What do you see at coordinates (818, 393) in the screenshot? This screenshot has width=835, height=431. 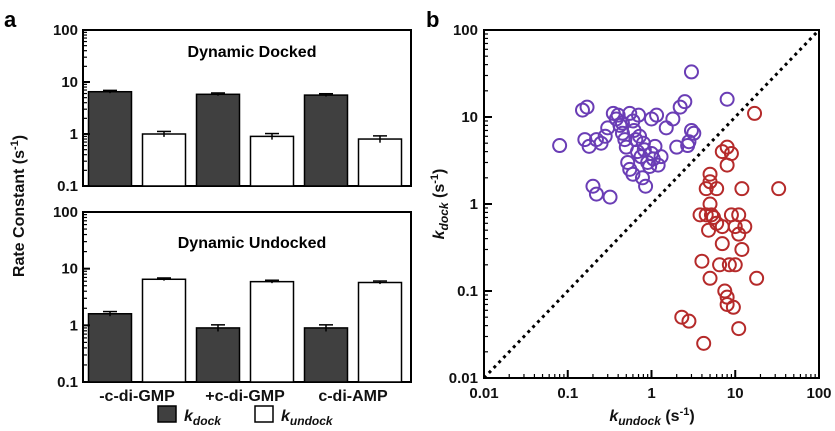 I see `x-tick-label: 100` at bounding box center [818, 393].